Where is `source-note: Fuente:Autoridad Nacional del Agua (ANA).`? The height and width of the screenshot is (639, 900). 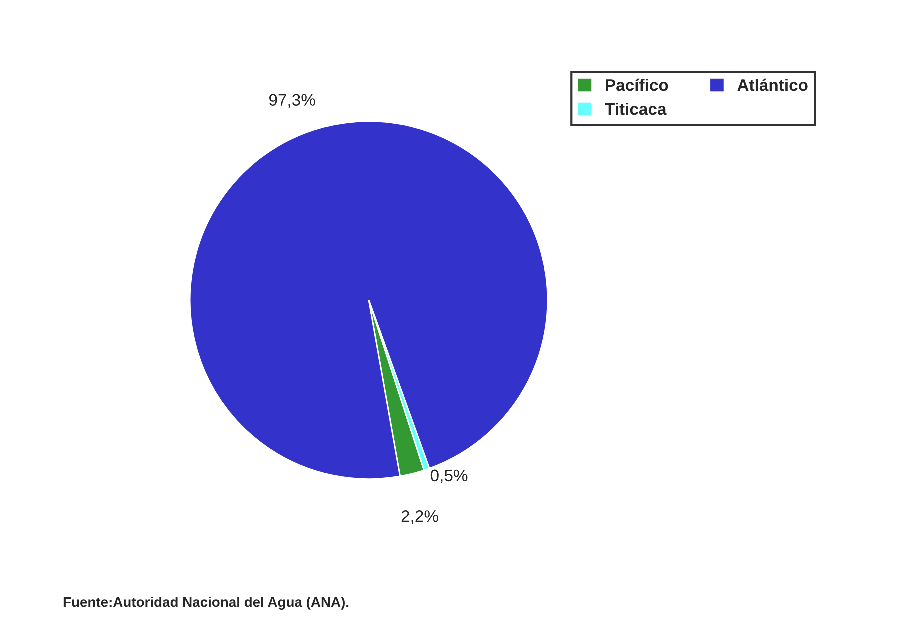
source-note: Fuente:Autoridad Nacional del Agua (ANA). is located at coordinates (206, 603).